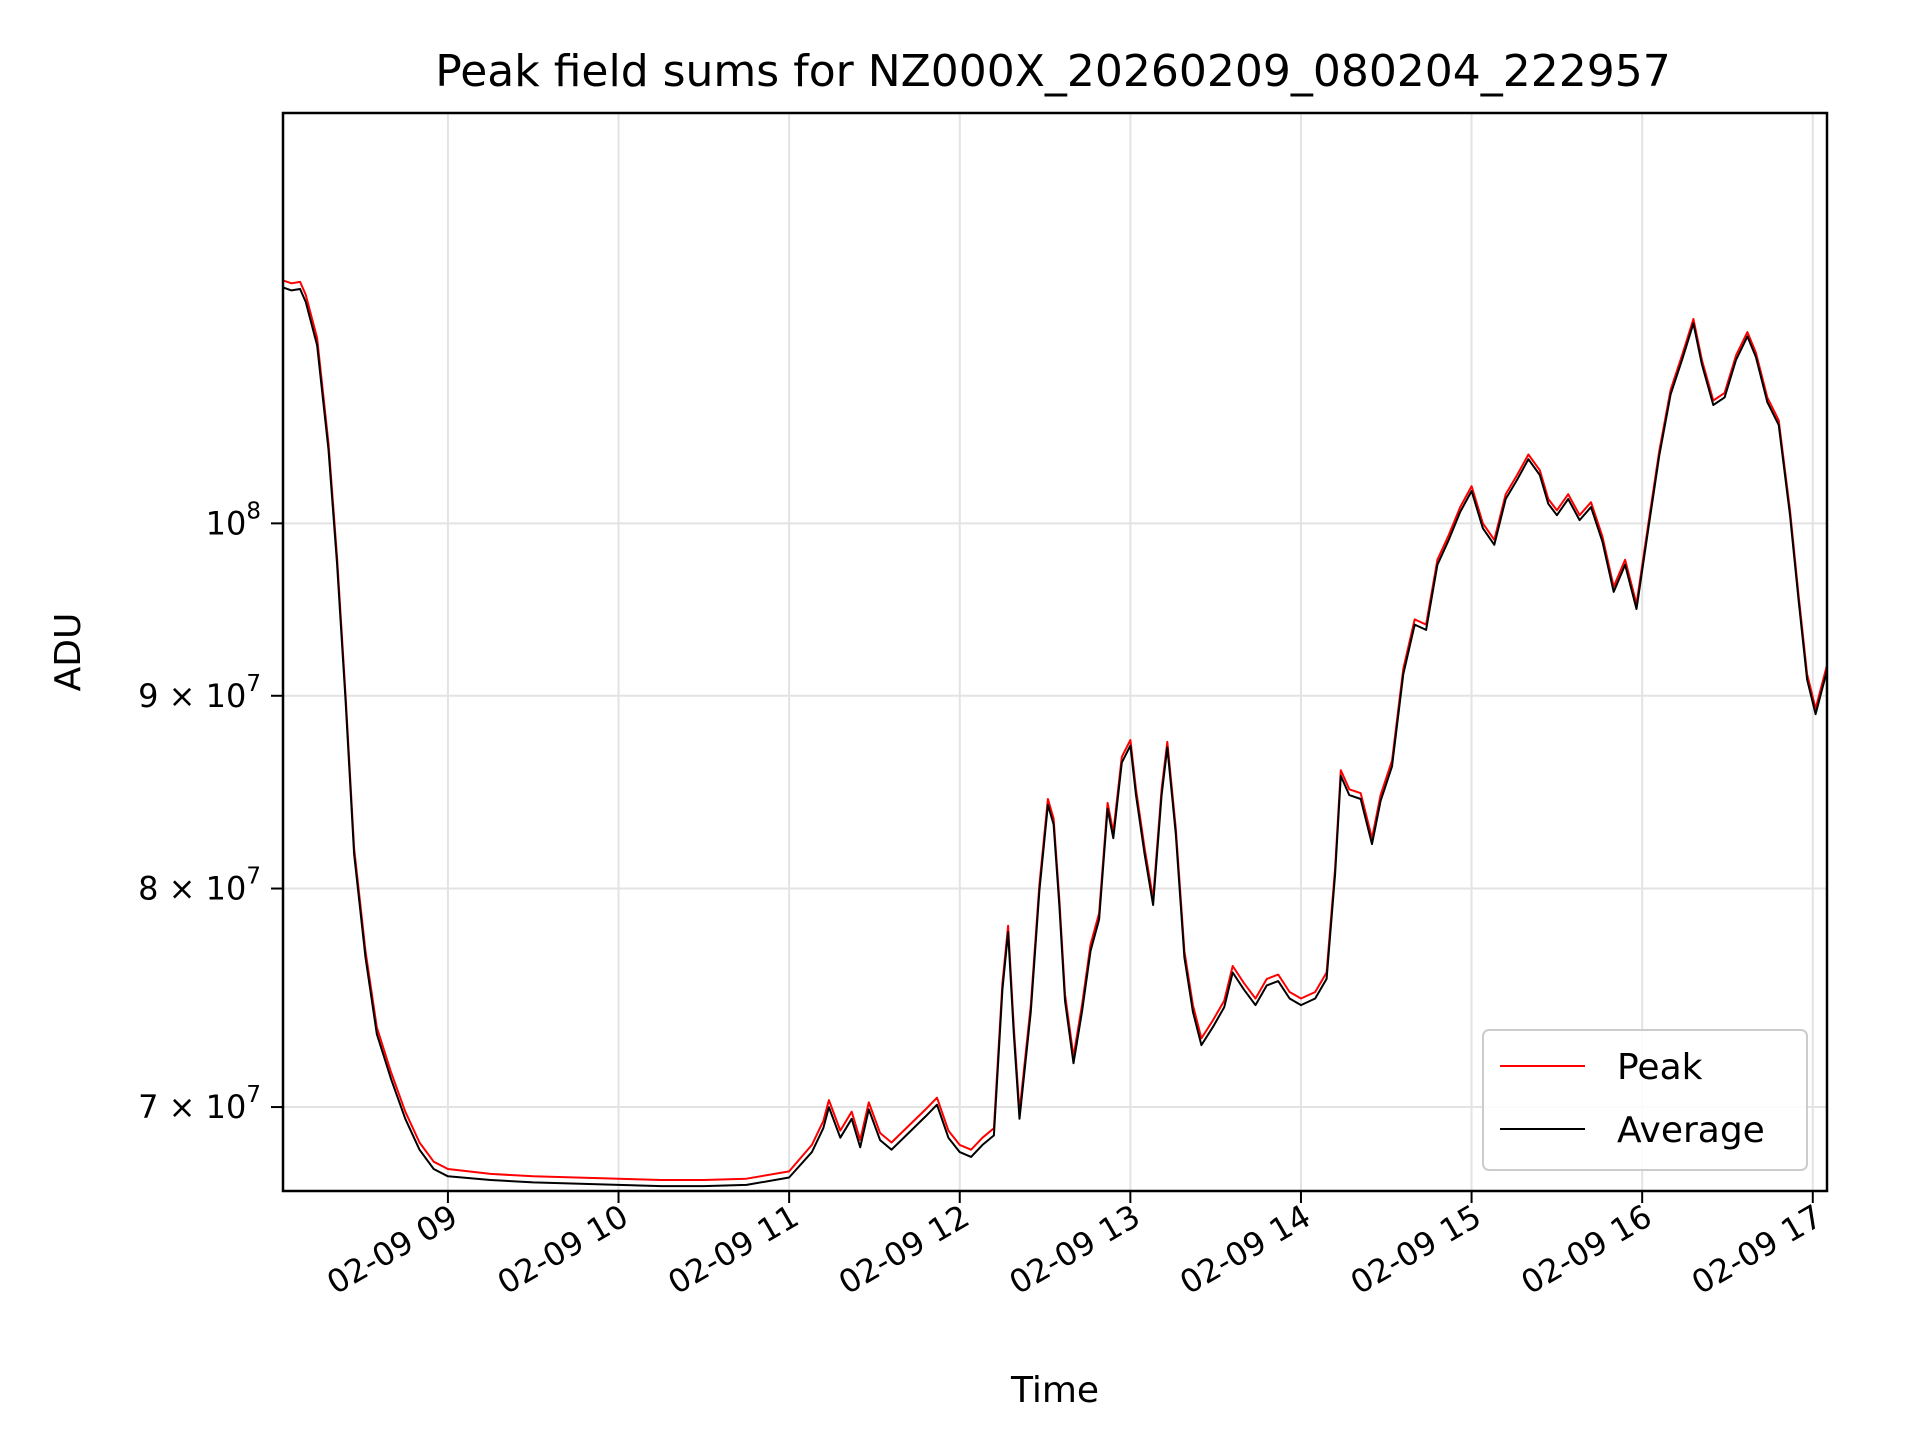 This screenshot has height=1440, width=1920. Describe the element at coordinates (68, 652) in the screenshot. I see `y-axis-label: ADU` at that location.